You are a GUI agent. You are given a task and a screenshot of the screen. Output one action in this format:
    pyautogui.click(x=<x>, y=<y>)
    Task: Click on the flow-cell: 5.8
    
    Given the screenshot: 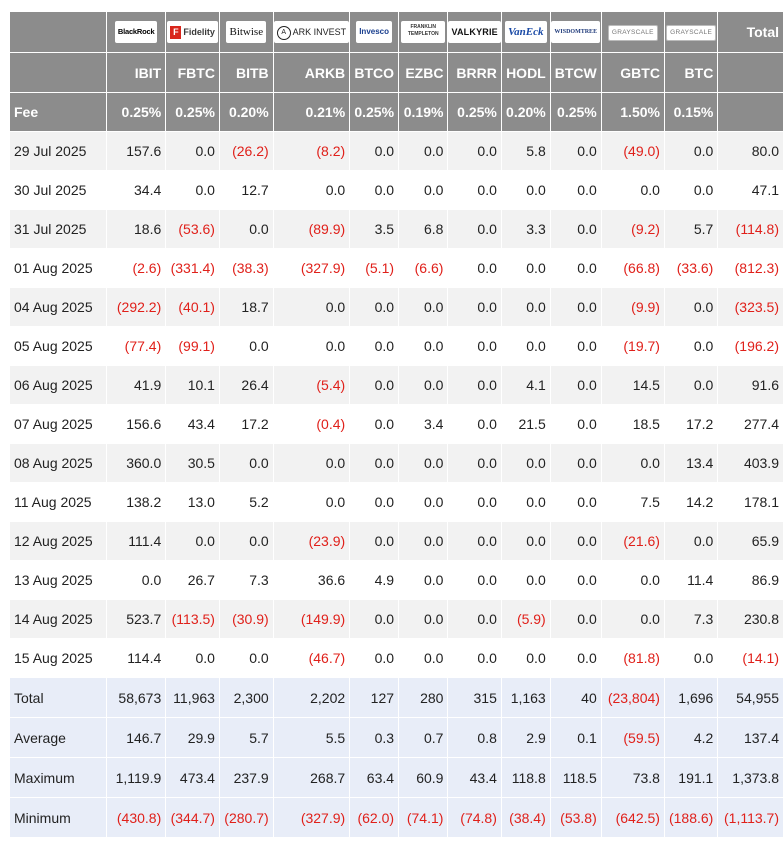 What is the action you would take?
    pyautogui.click(x=525, y=151)
    